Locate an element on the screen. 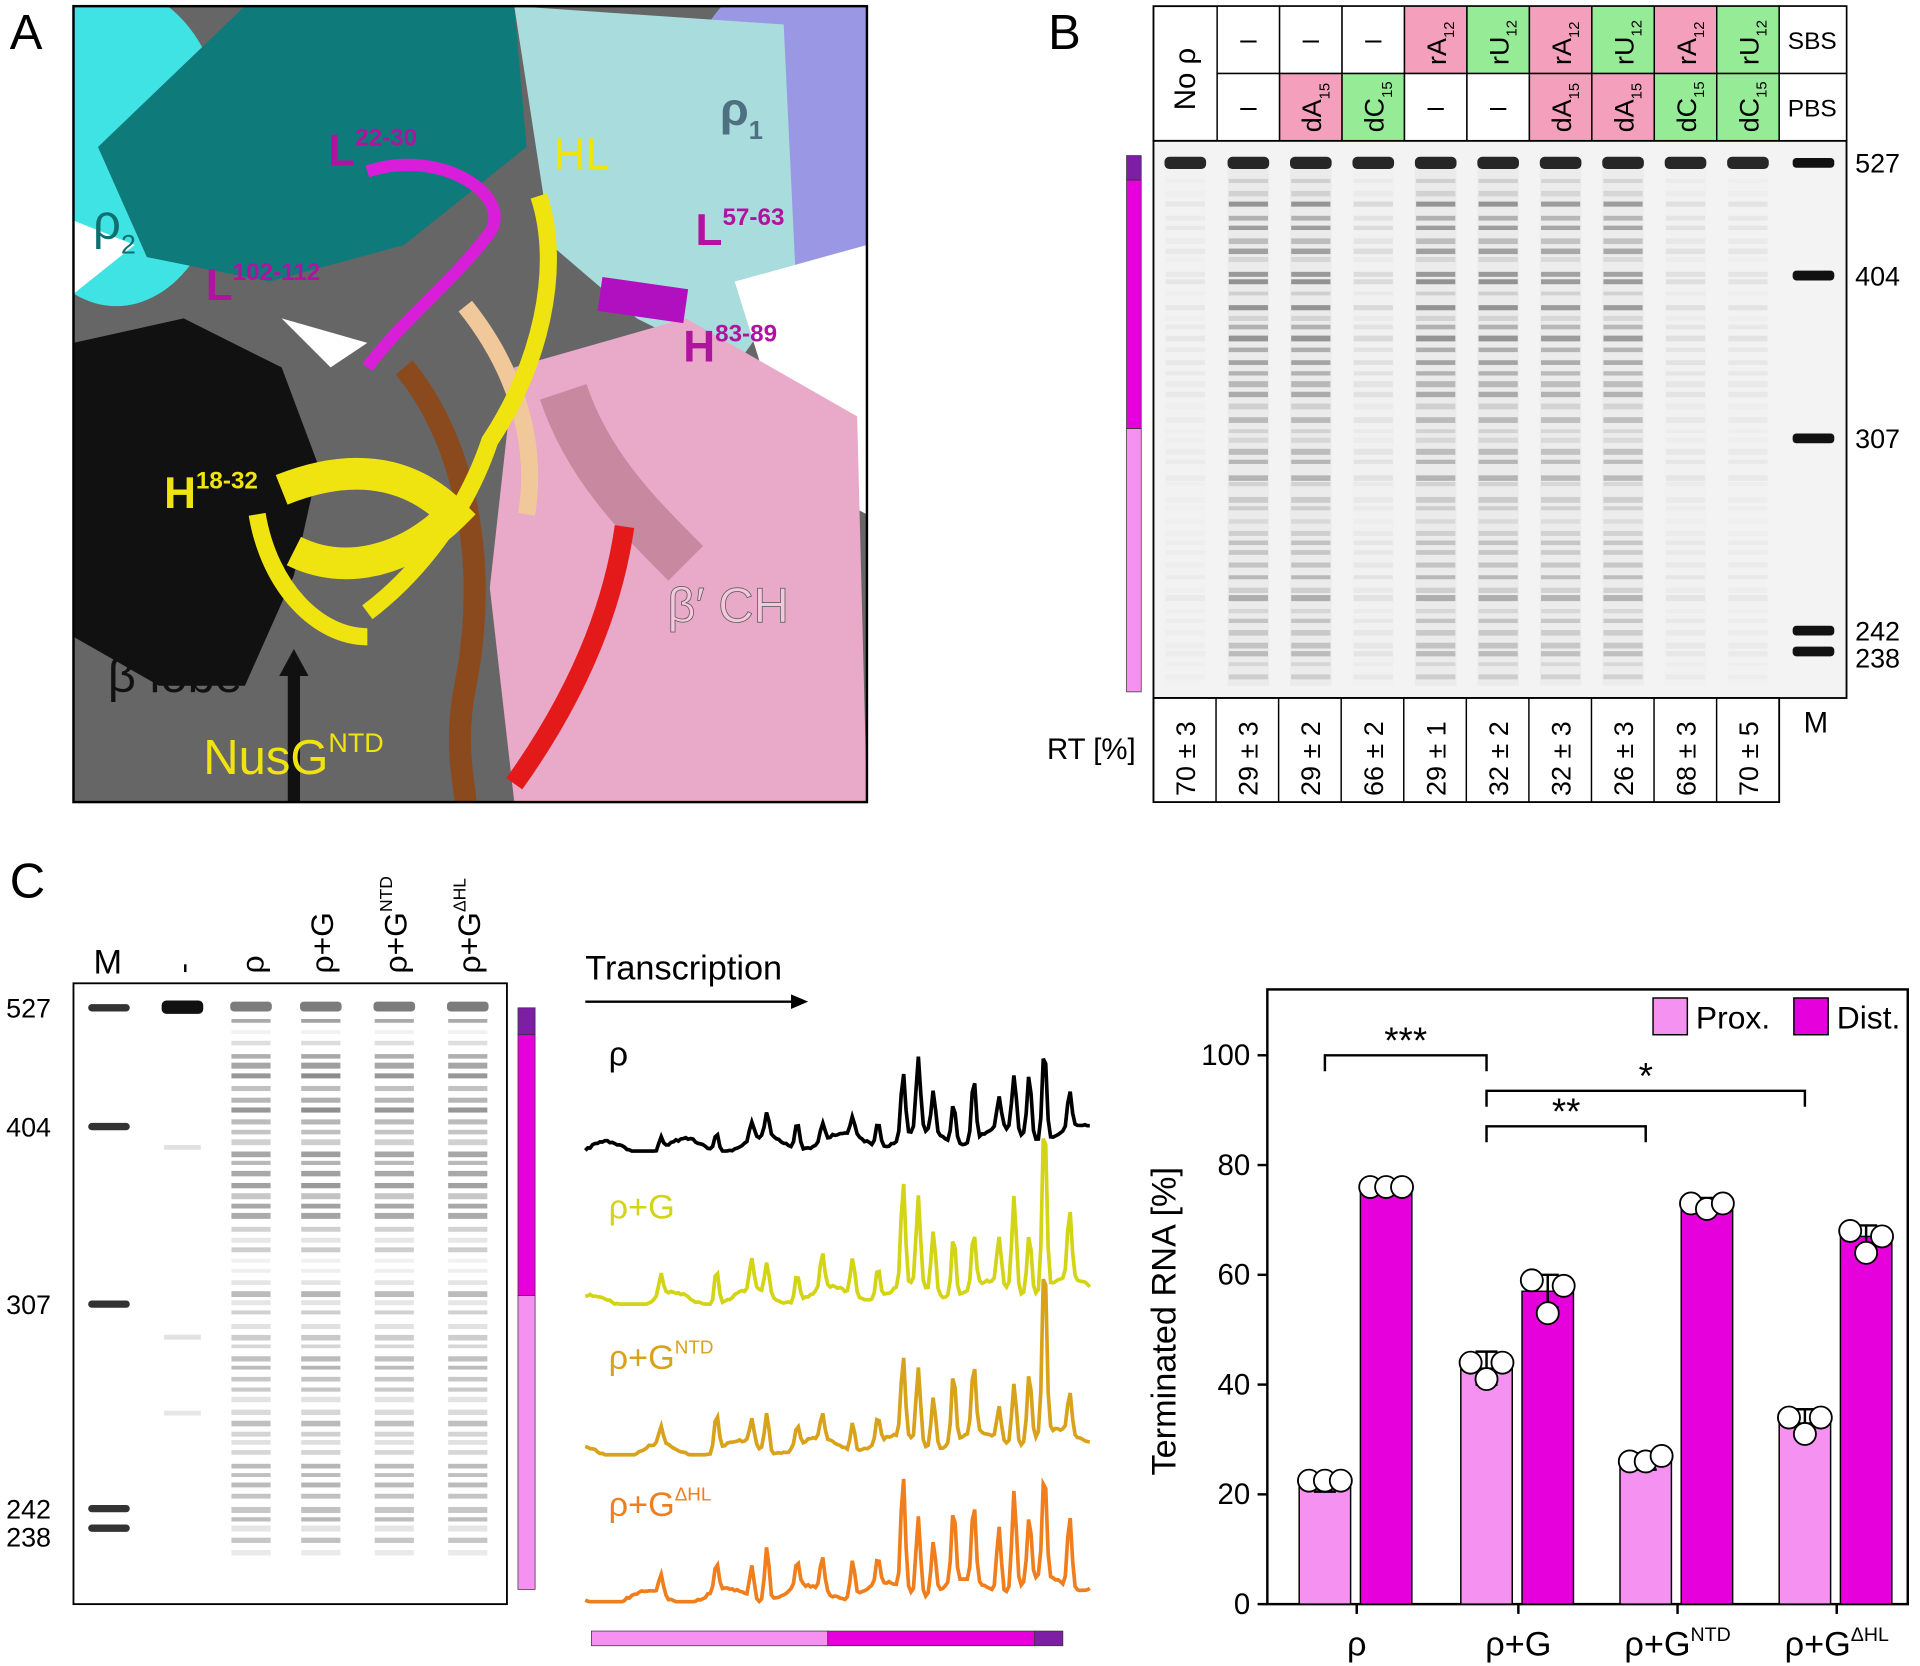 This screenshot has height=1666, width=1920. legend-swatch is located at coordinates (1670, 1016).